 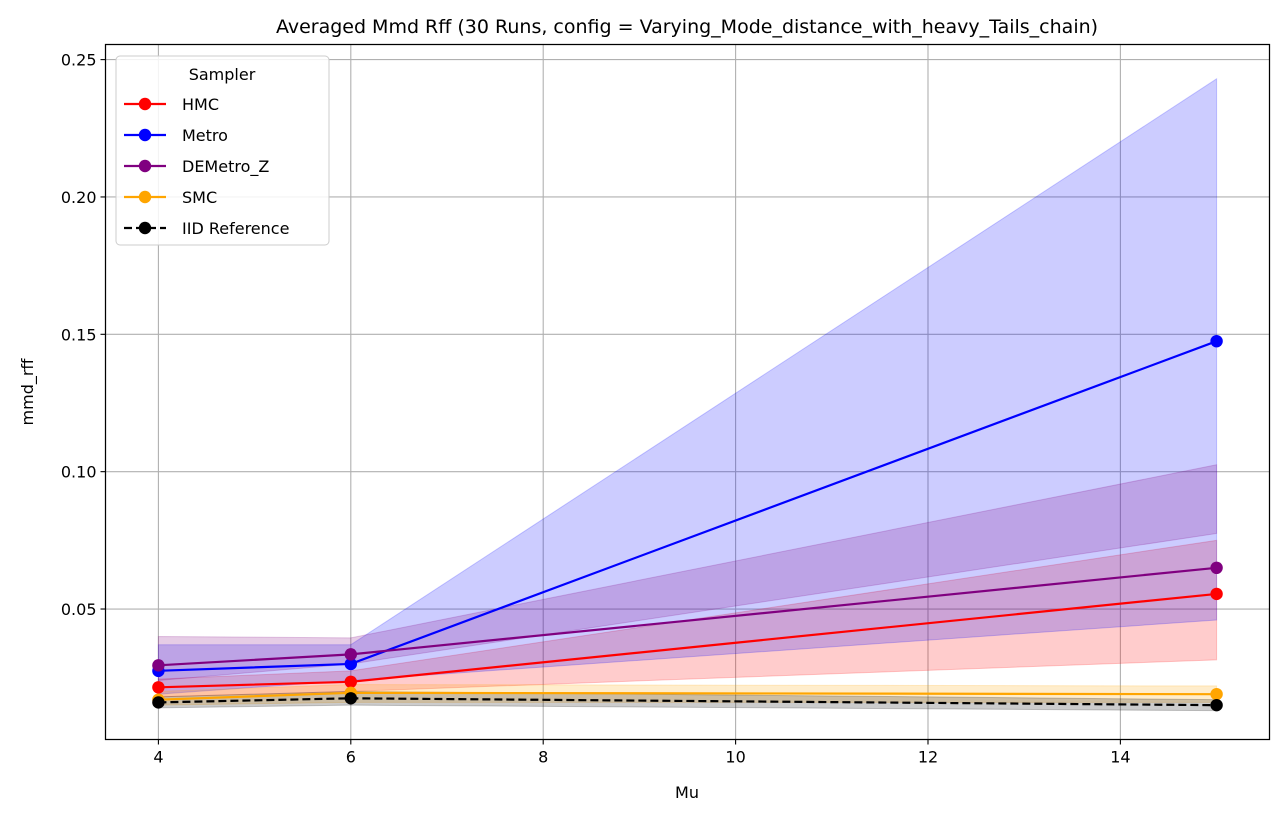 I want to click on x-tick-label: 8, so click(x=543, y=757).